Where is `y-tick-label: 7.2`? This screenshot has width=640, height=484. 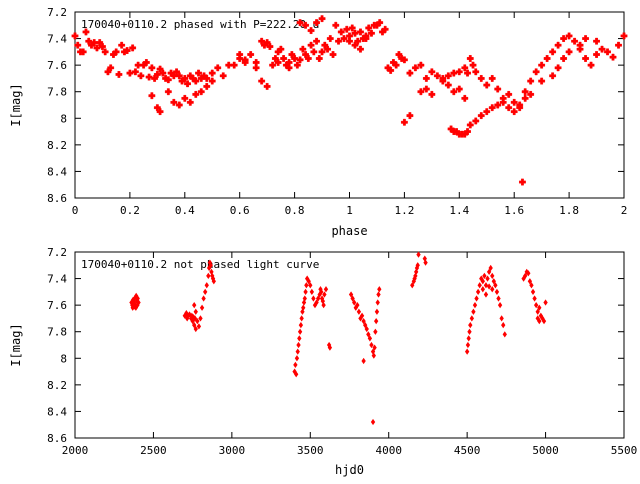 y-tick-label: 7.2 is located at coordinates (57, 12).